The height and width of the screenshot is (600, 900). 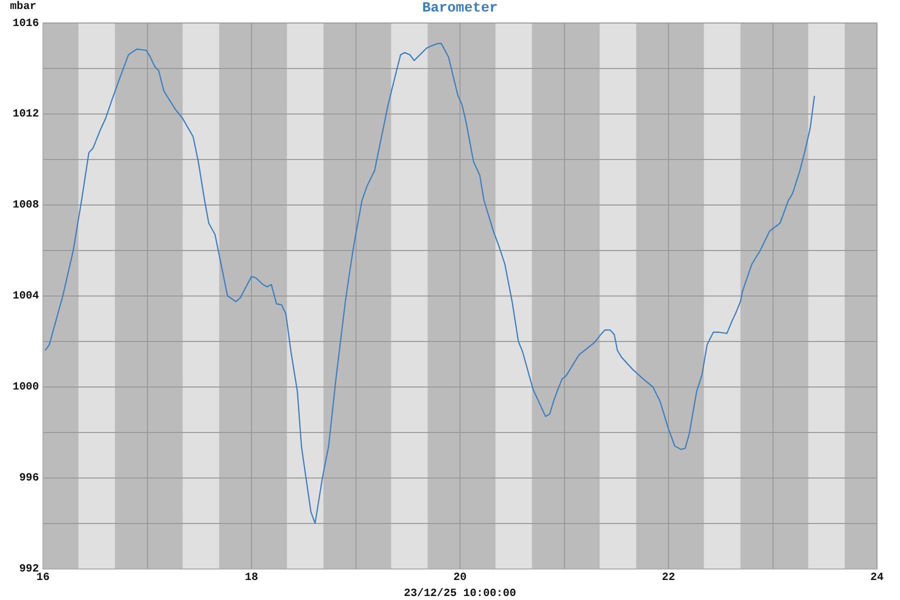 What do you see at coordinates (26, 206) in the screenshot?
I see `y-tick-label: 1008` at bounding box center [26, 206].